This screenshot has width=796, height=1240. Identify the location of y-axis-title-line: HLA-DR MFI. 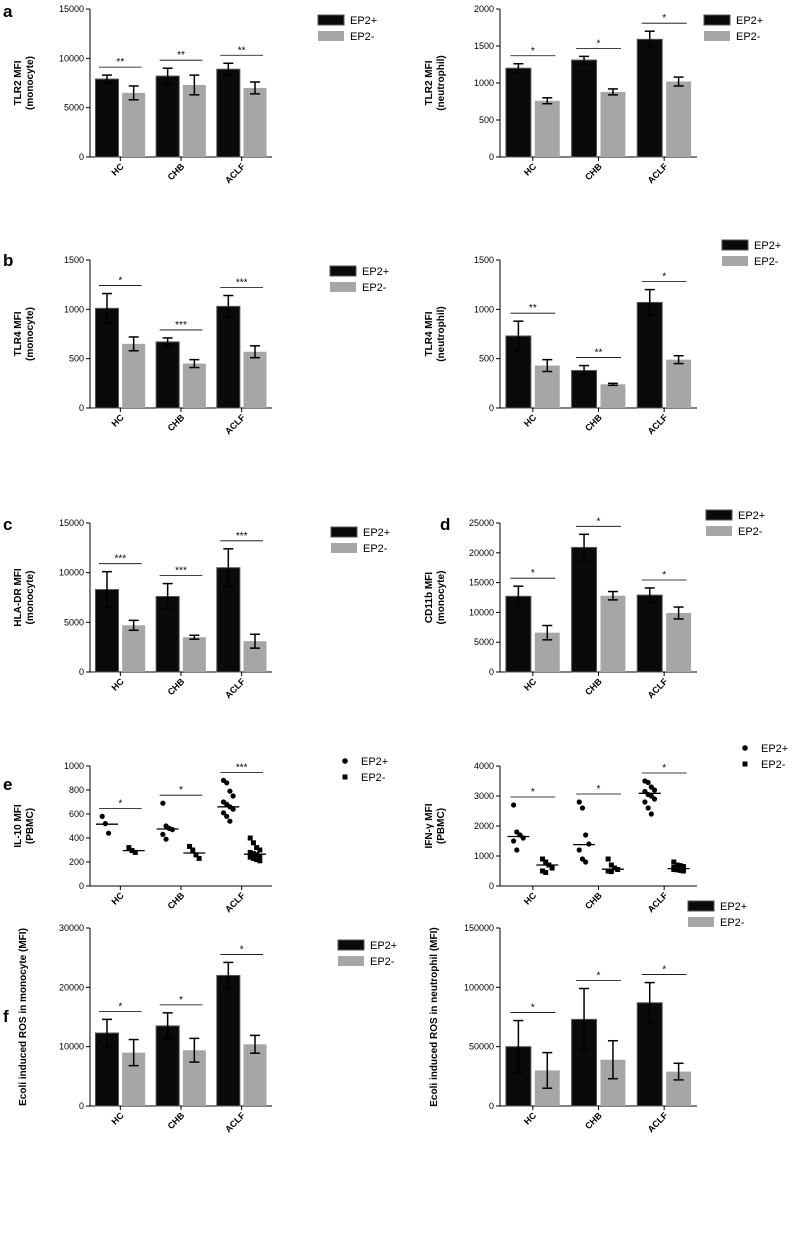
(18, 597).